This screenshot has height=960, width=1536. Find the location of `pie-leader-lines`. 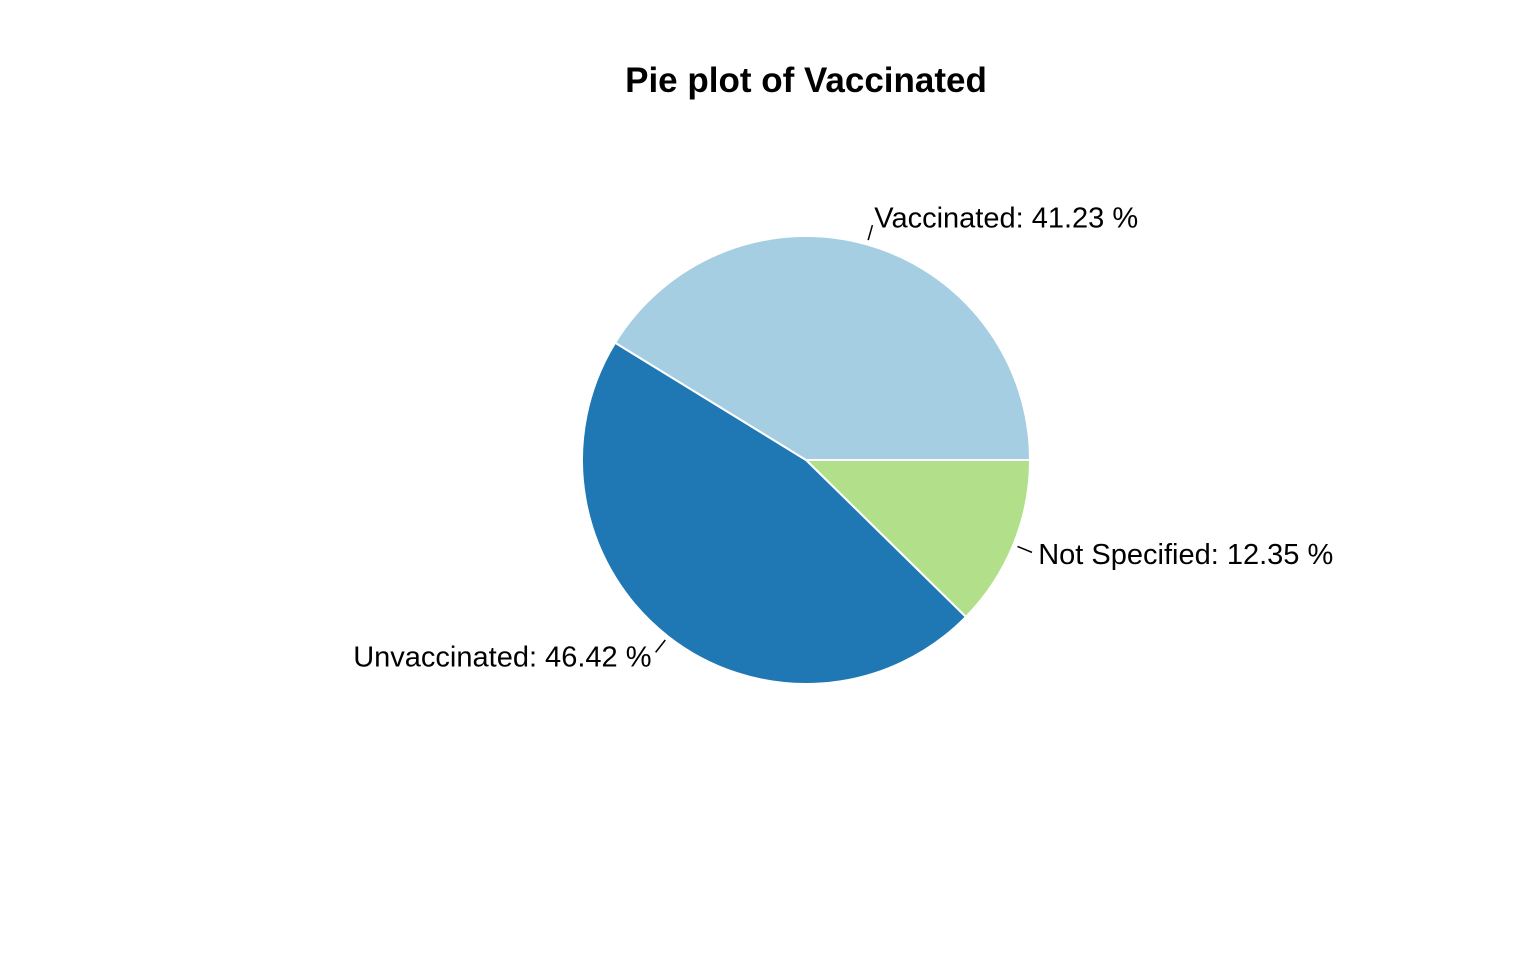

pie-leader-lines is located at coordinates (844, 438).